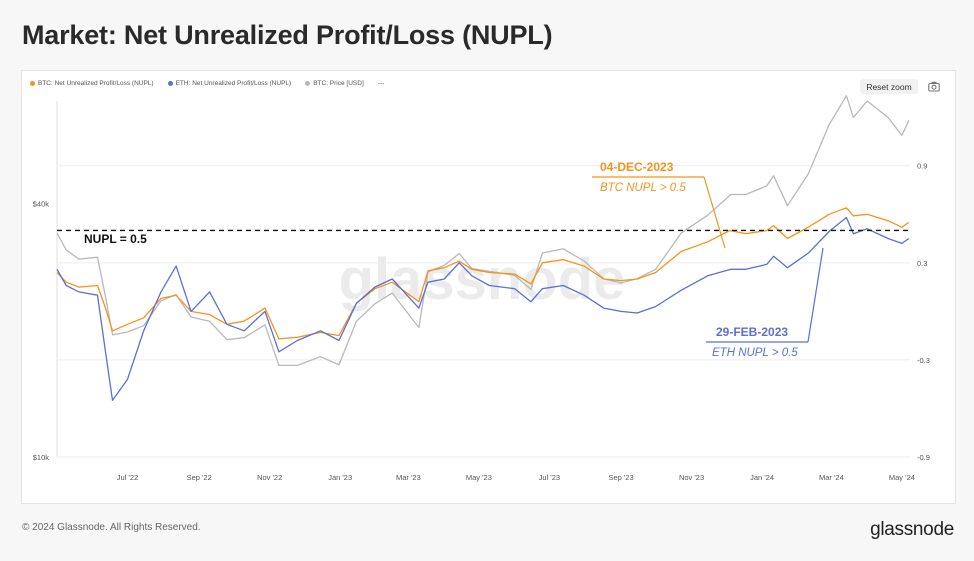 The width and height of the screenshot is (974, 561). What do you see at coordinates (902, 477) in the screenshot?
I see `x-tick-label: May '24` at bounding box center [902, 477].